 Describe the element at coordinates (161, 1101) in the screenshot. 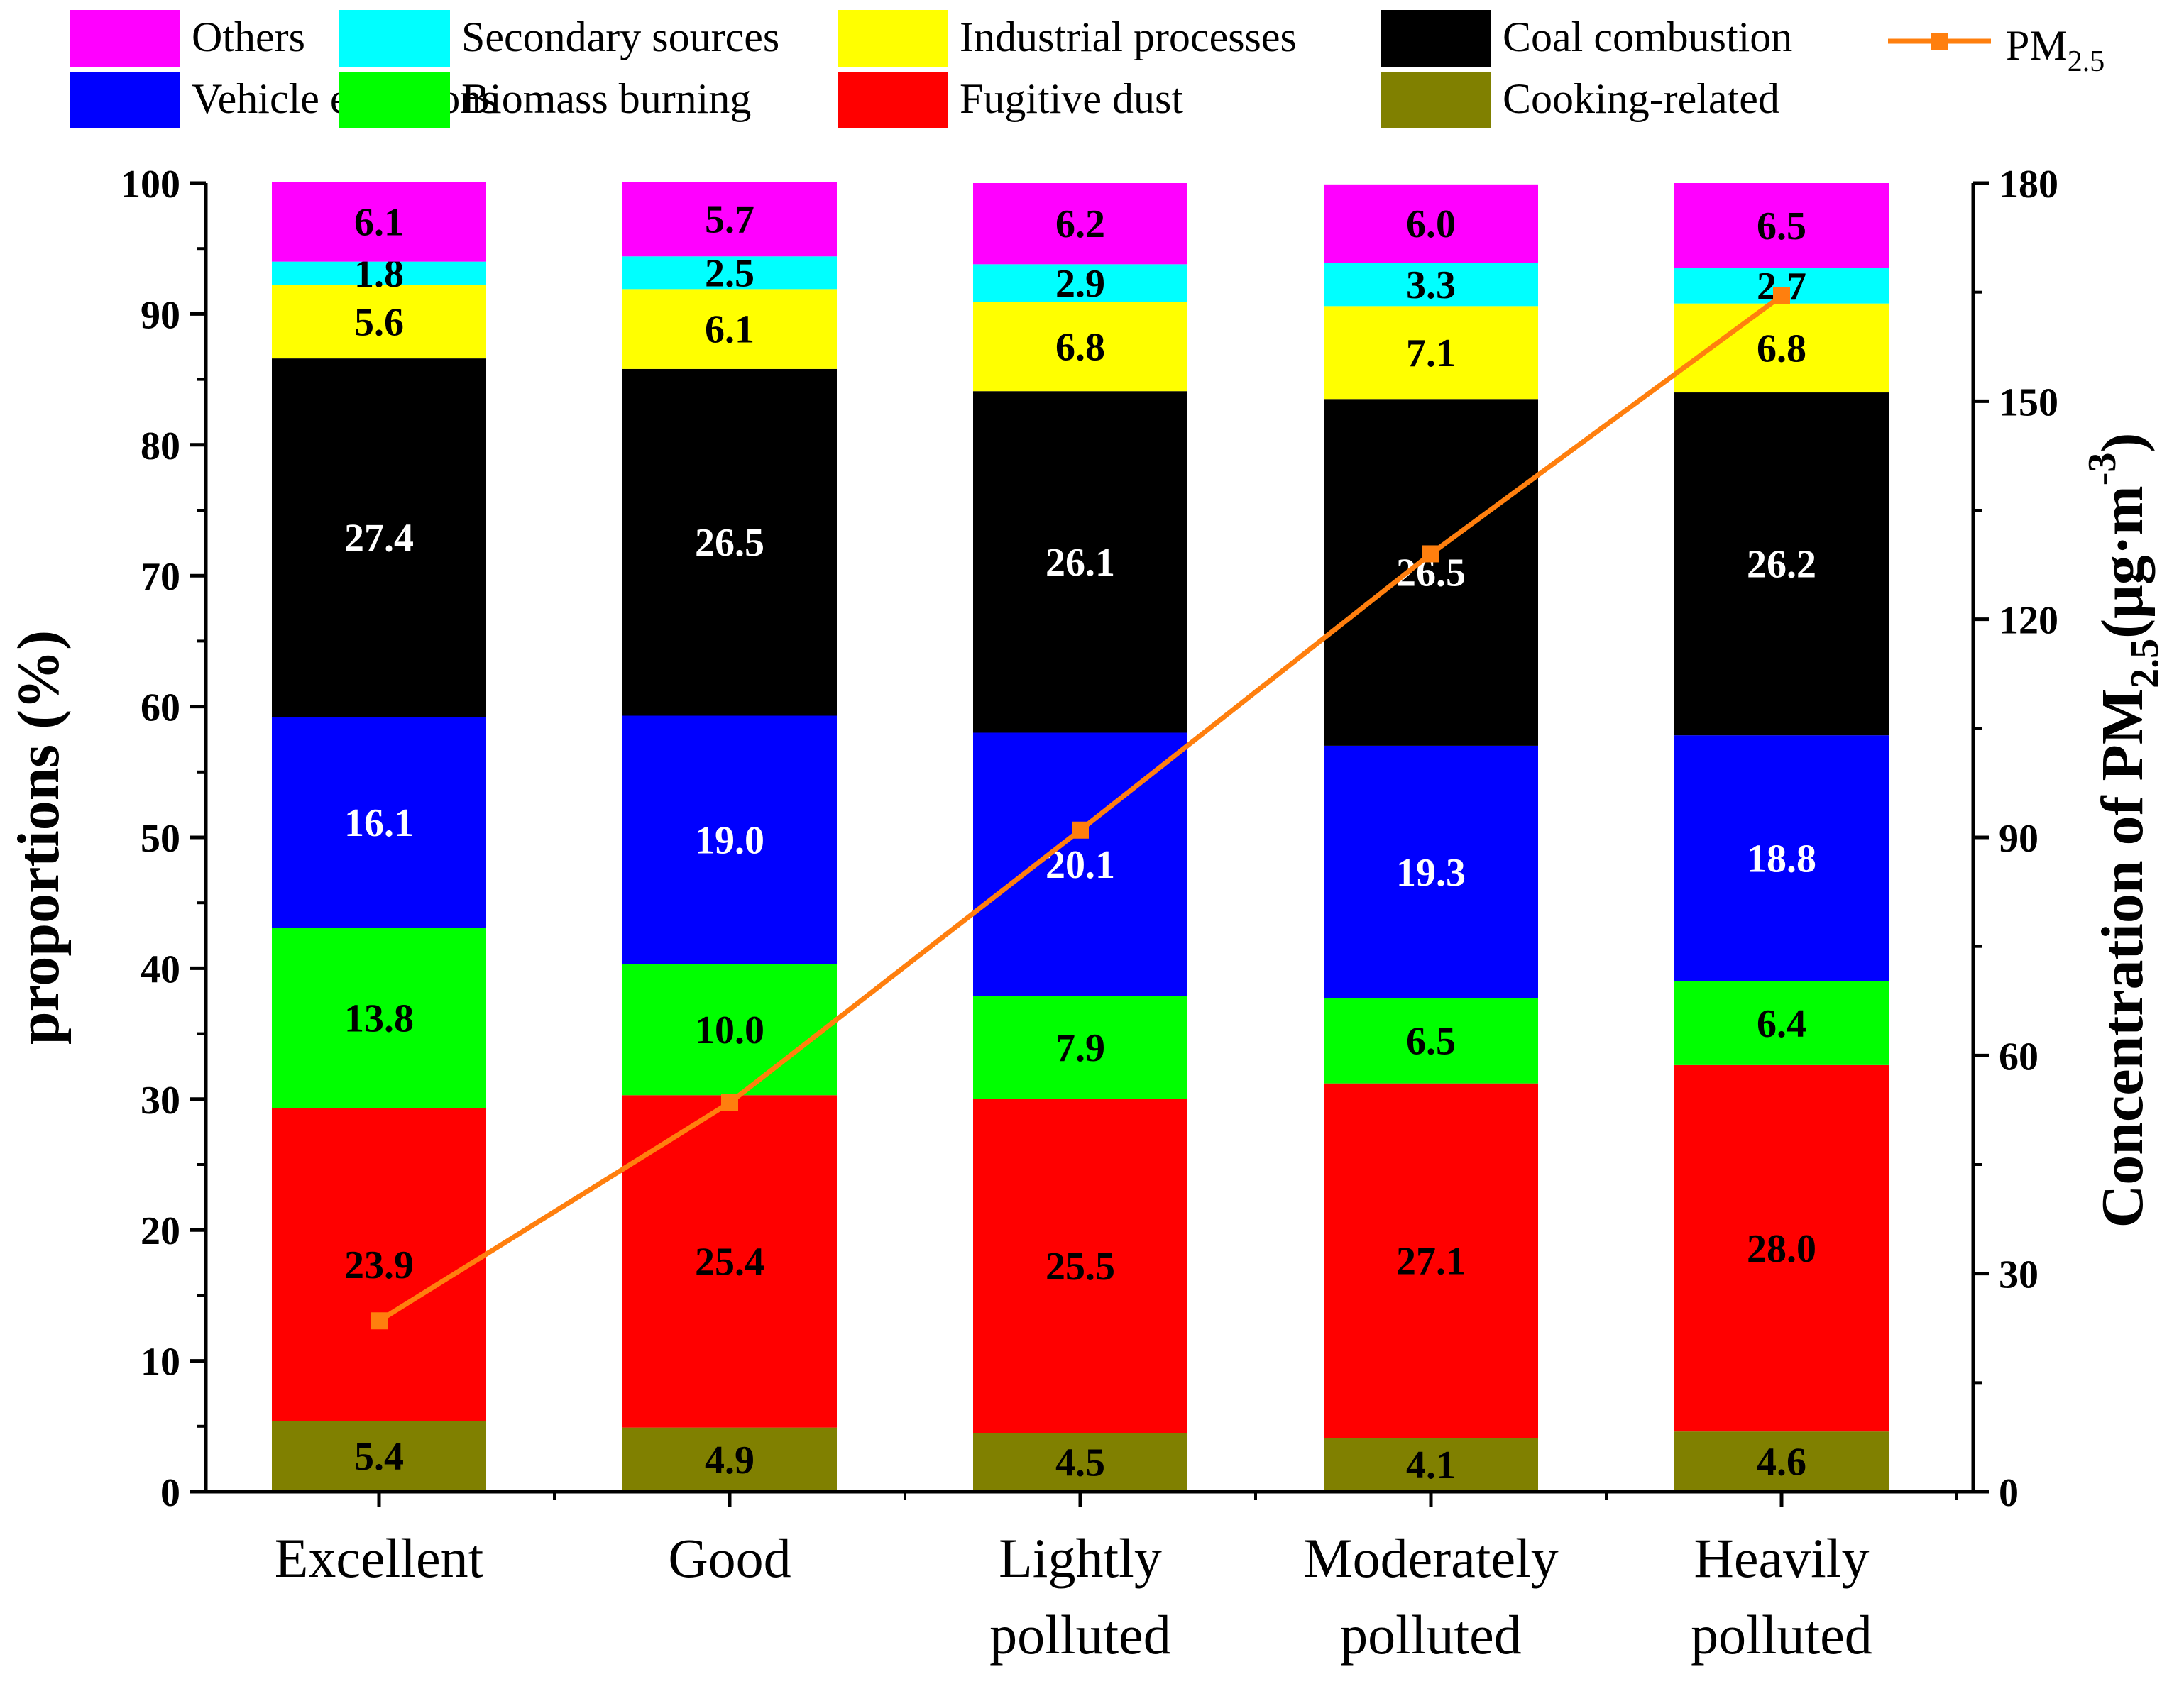

I see `y-left-tick-label: 30` at that location.